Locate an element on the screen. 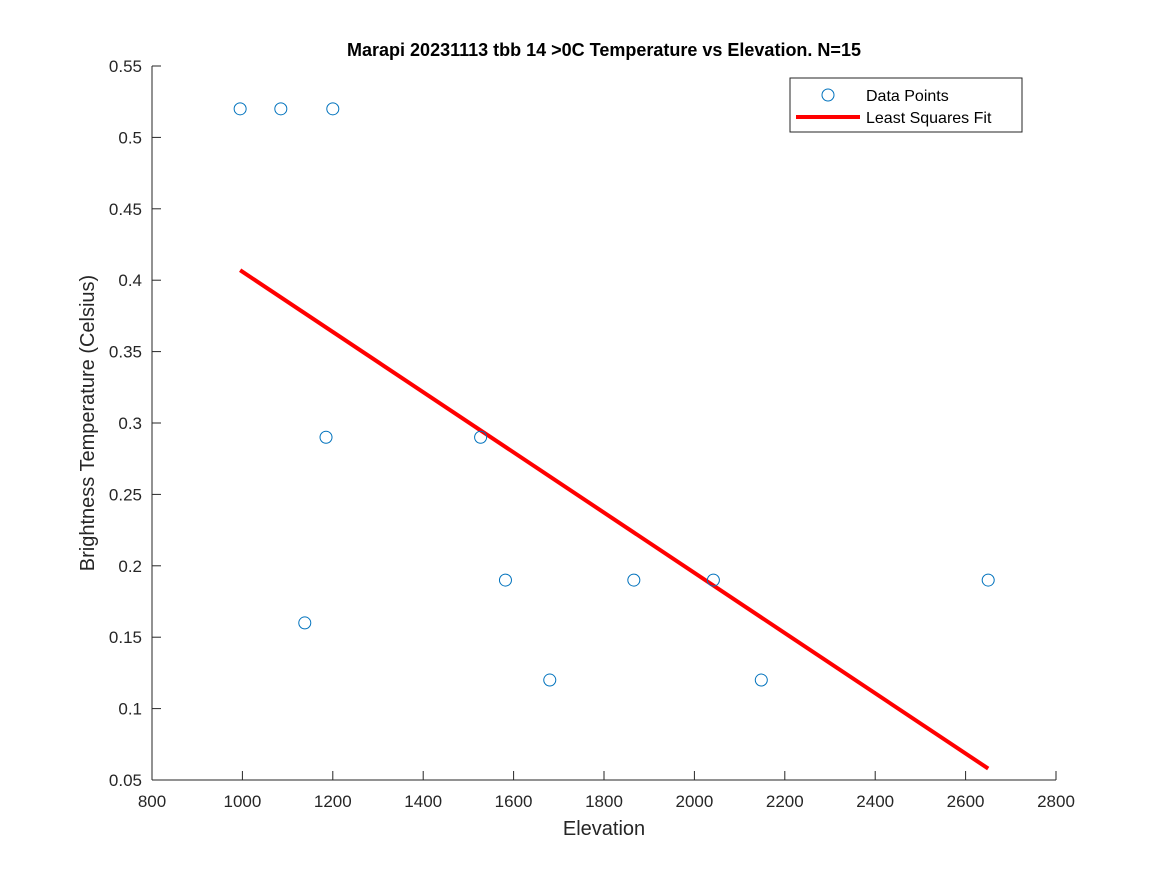  legend-marker-data-points is located at coordinates (828, 95).